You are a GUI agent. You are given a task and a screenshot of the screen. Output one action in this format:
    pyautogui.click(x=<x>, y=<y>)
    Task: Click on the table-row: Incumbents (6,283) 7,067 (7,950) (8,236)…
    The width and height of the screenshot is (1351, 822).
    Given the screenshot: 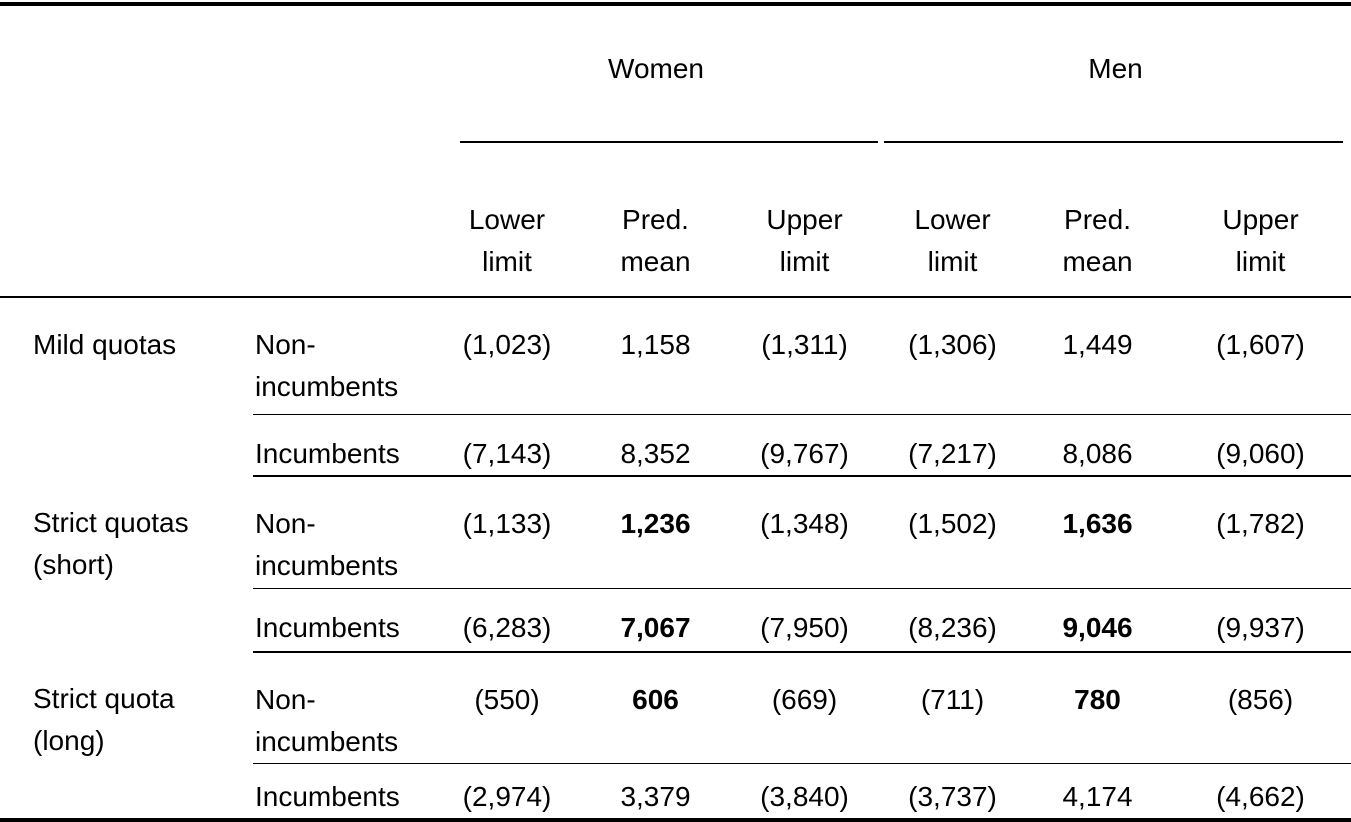 What is the action you would take?
    pyautogui.click(x=675, y=620)
    